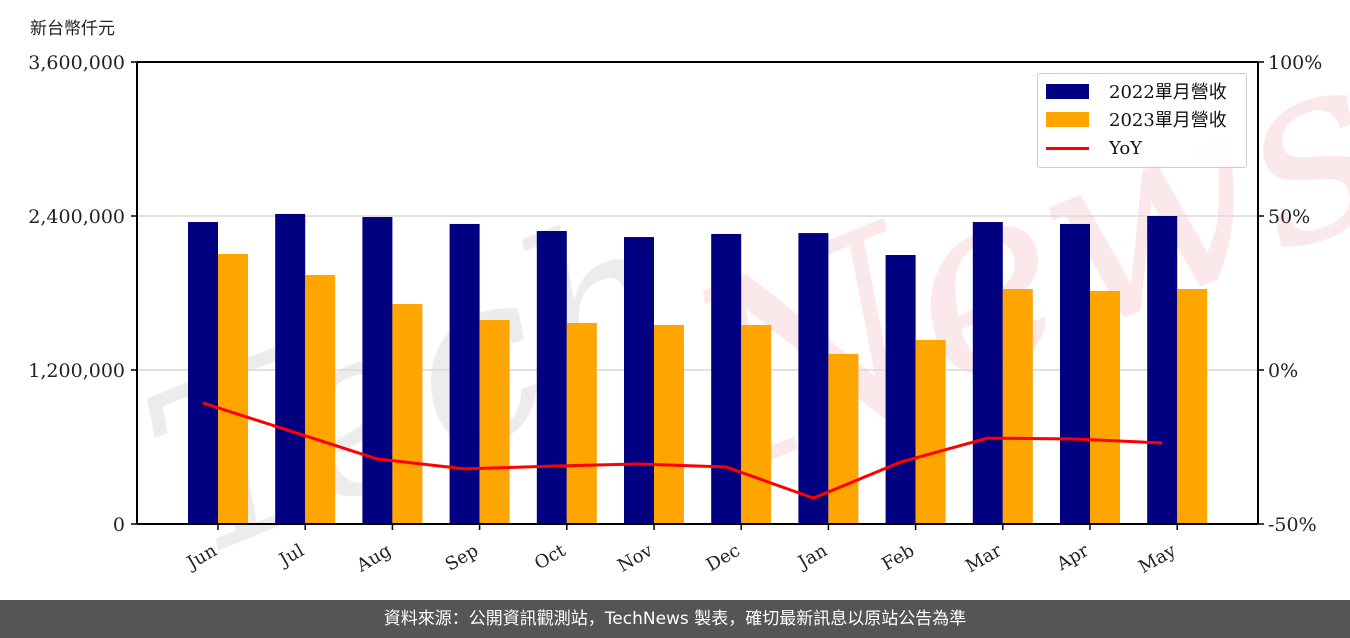 The width and height of the screenshot is (1350, 638). I want to click on bar-2023-jun, so click(233, 388).